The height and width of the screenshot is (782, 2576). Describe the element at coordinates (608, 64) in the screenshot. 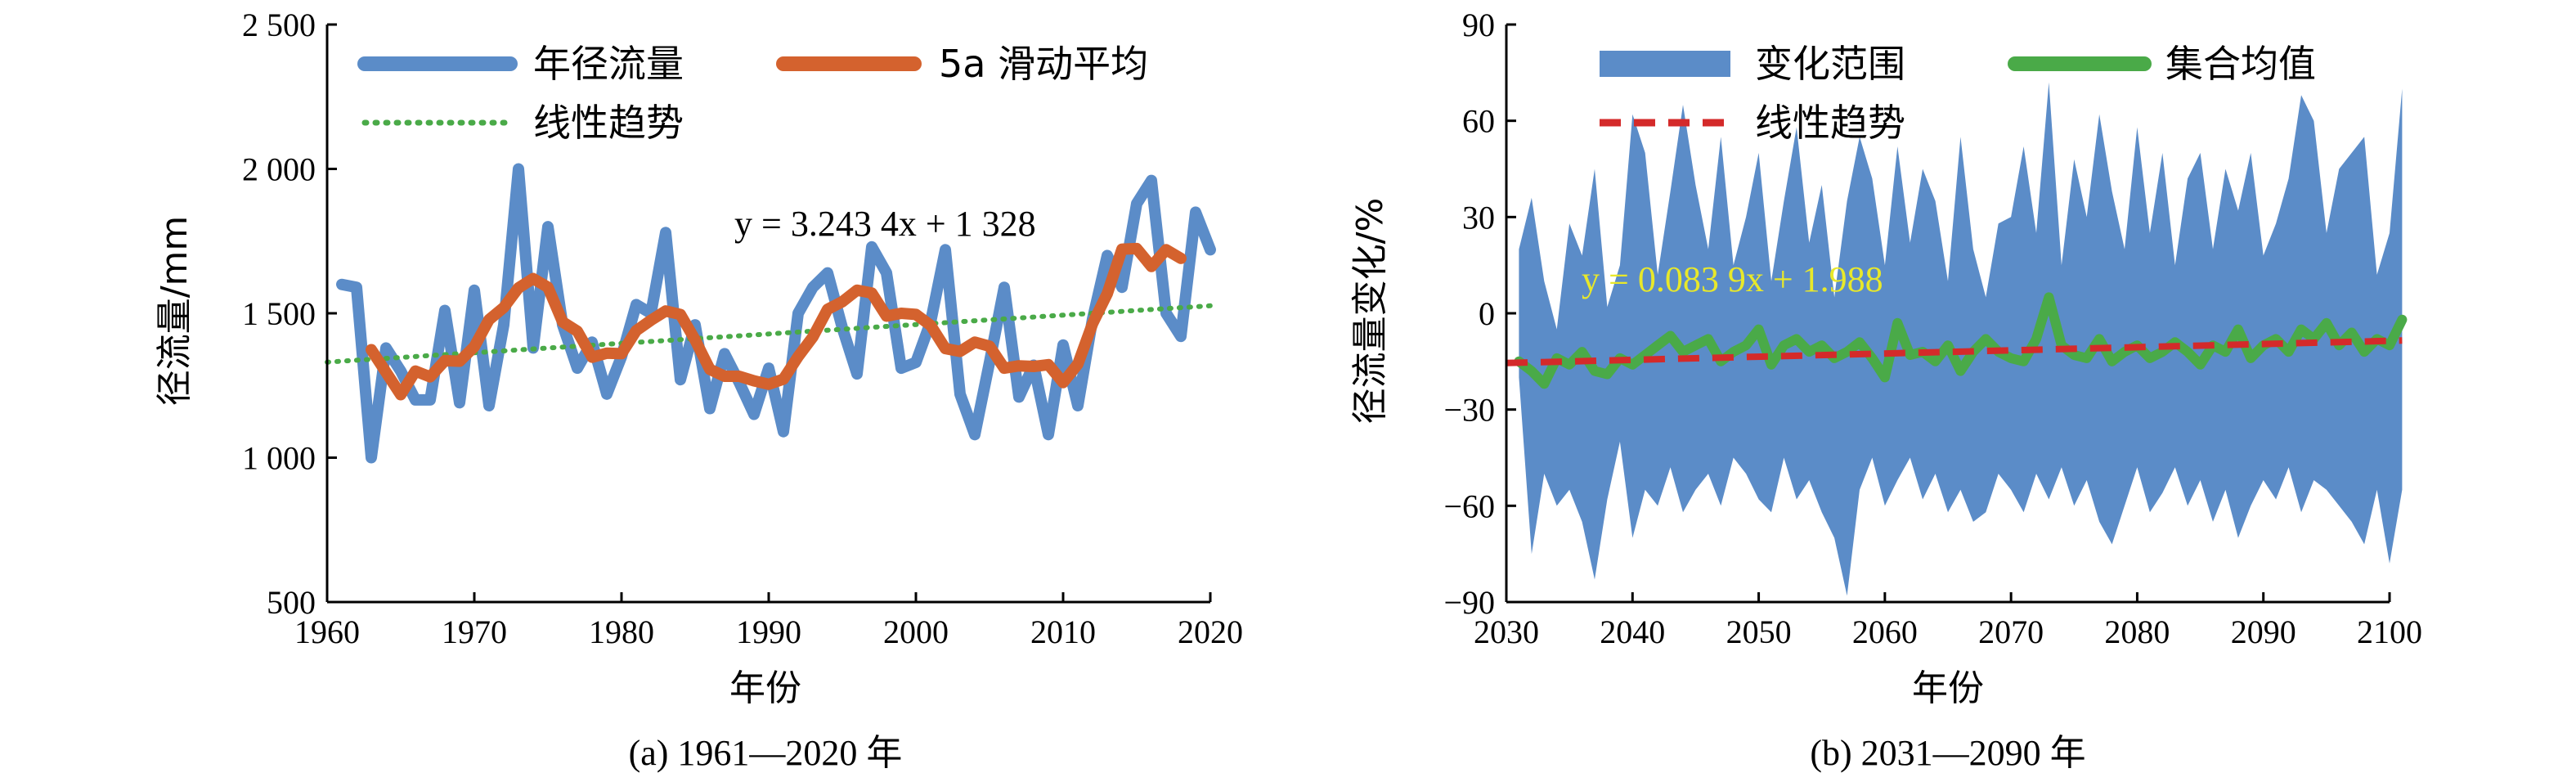

I see `legend-label-annual: 年径流量` at that location.